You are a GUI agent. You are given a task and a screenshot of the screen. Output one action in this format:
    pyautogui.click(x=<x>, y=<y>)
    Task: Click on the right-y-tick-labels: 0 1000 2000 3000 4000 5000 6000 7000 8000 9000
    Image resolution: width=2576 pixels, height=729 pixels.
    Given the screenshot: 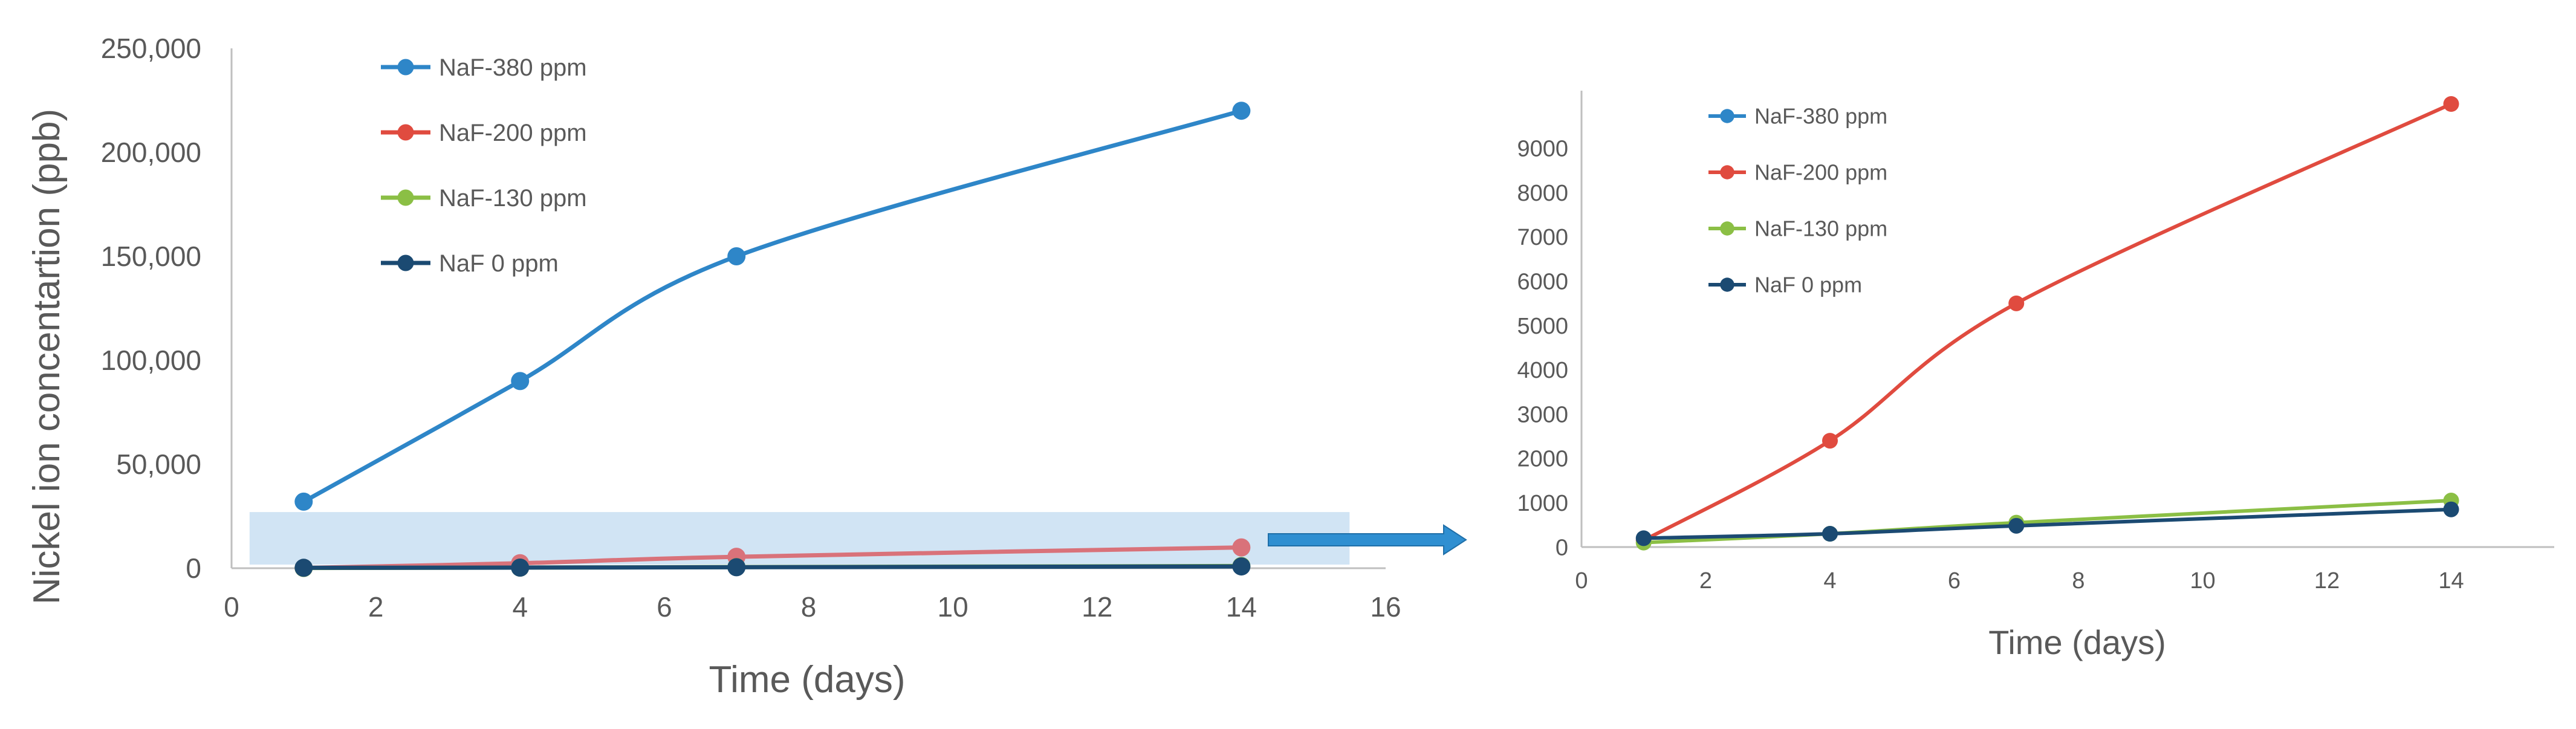 What is the action you would take?
    pyautogui.click(x=1543, y=349)
    